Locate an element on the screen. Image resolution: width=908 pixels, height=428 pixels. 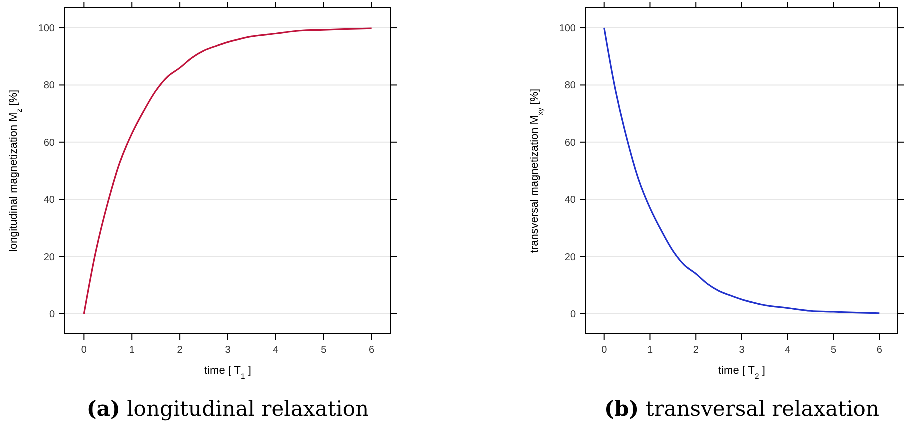
text: (a) longitudinal relaxation is located at coordinates (228, 408).